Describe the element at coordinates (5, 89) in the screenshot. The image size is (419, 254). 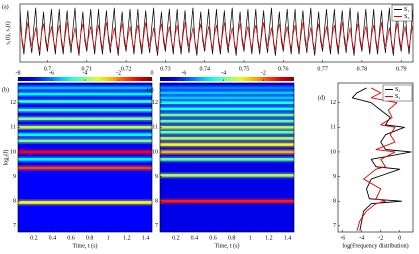
I see `panel-label: (b)` at that location.